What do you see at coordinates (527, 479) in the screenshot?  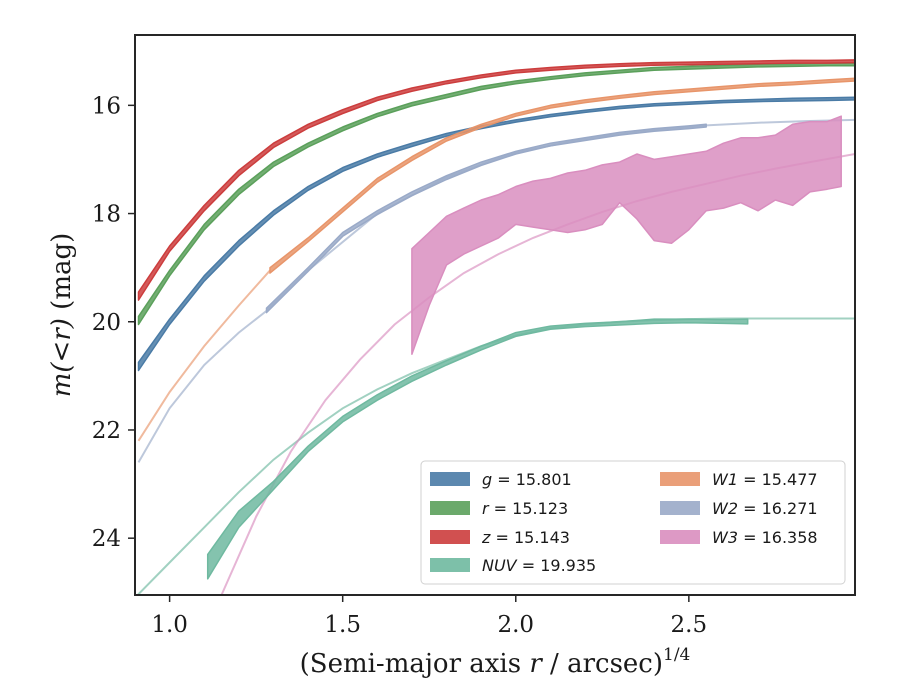 I see `legend-label-g: g = 15.801` at bounding box center [527, 479].